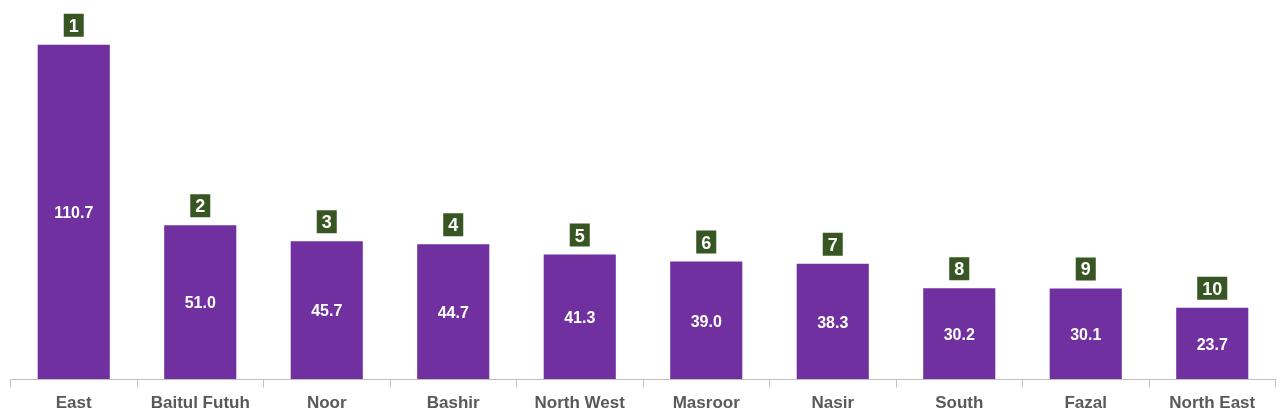 This screenshot has height=414, width=1285. I want to click on data-label: 41.3, so click(580, 318).